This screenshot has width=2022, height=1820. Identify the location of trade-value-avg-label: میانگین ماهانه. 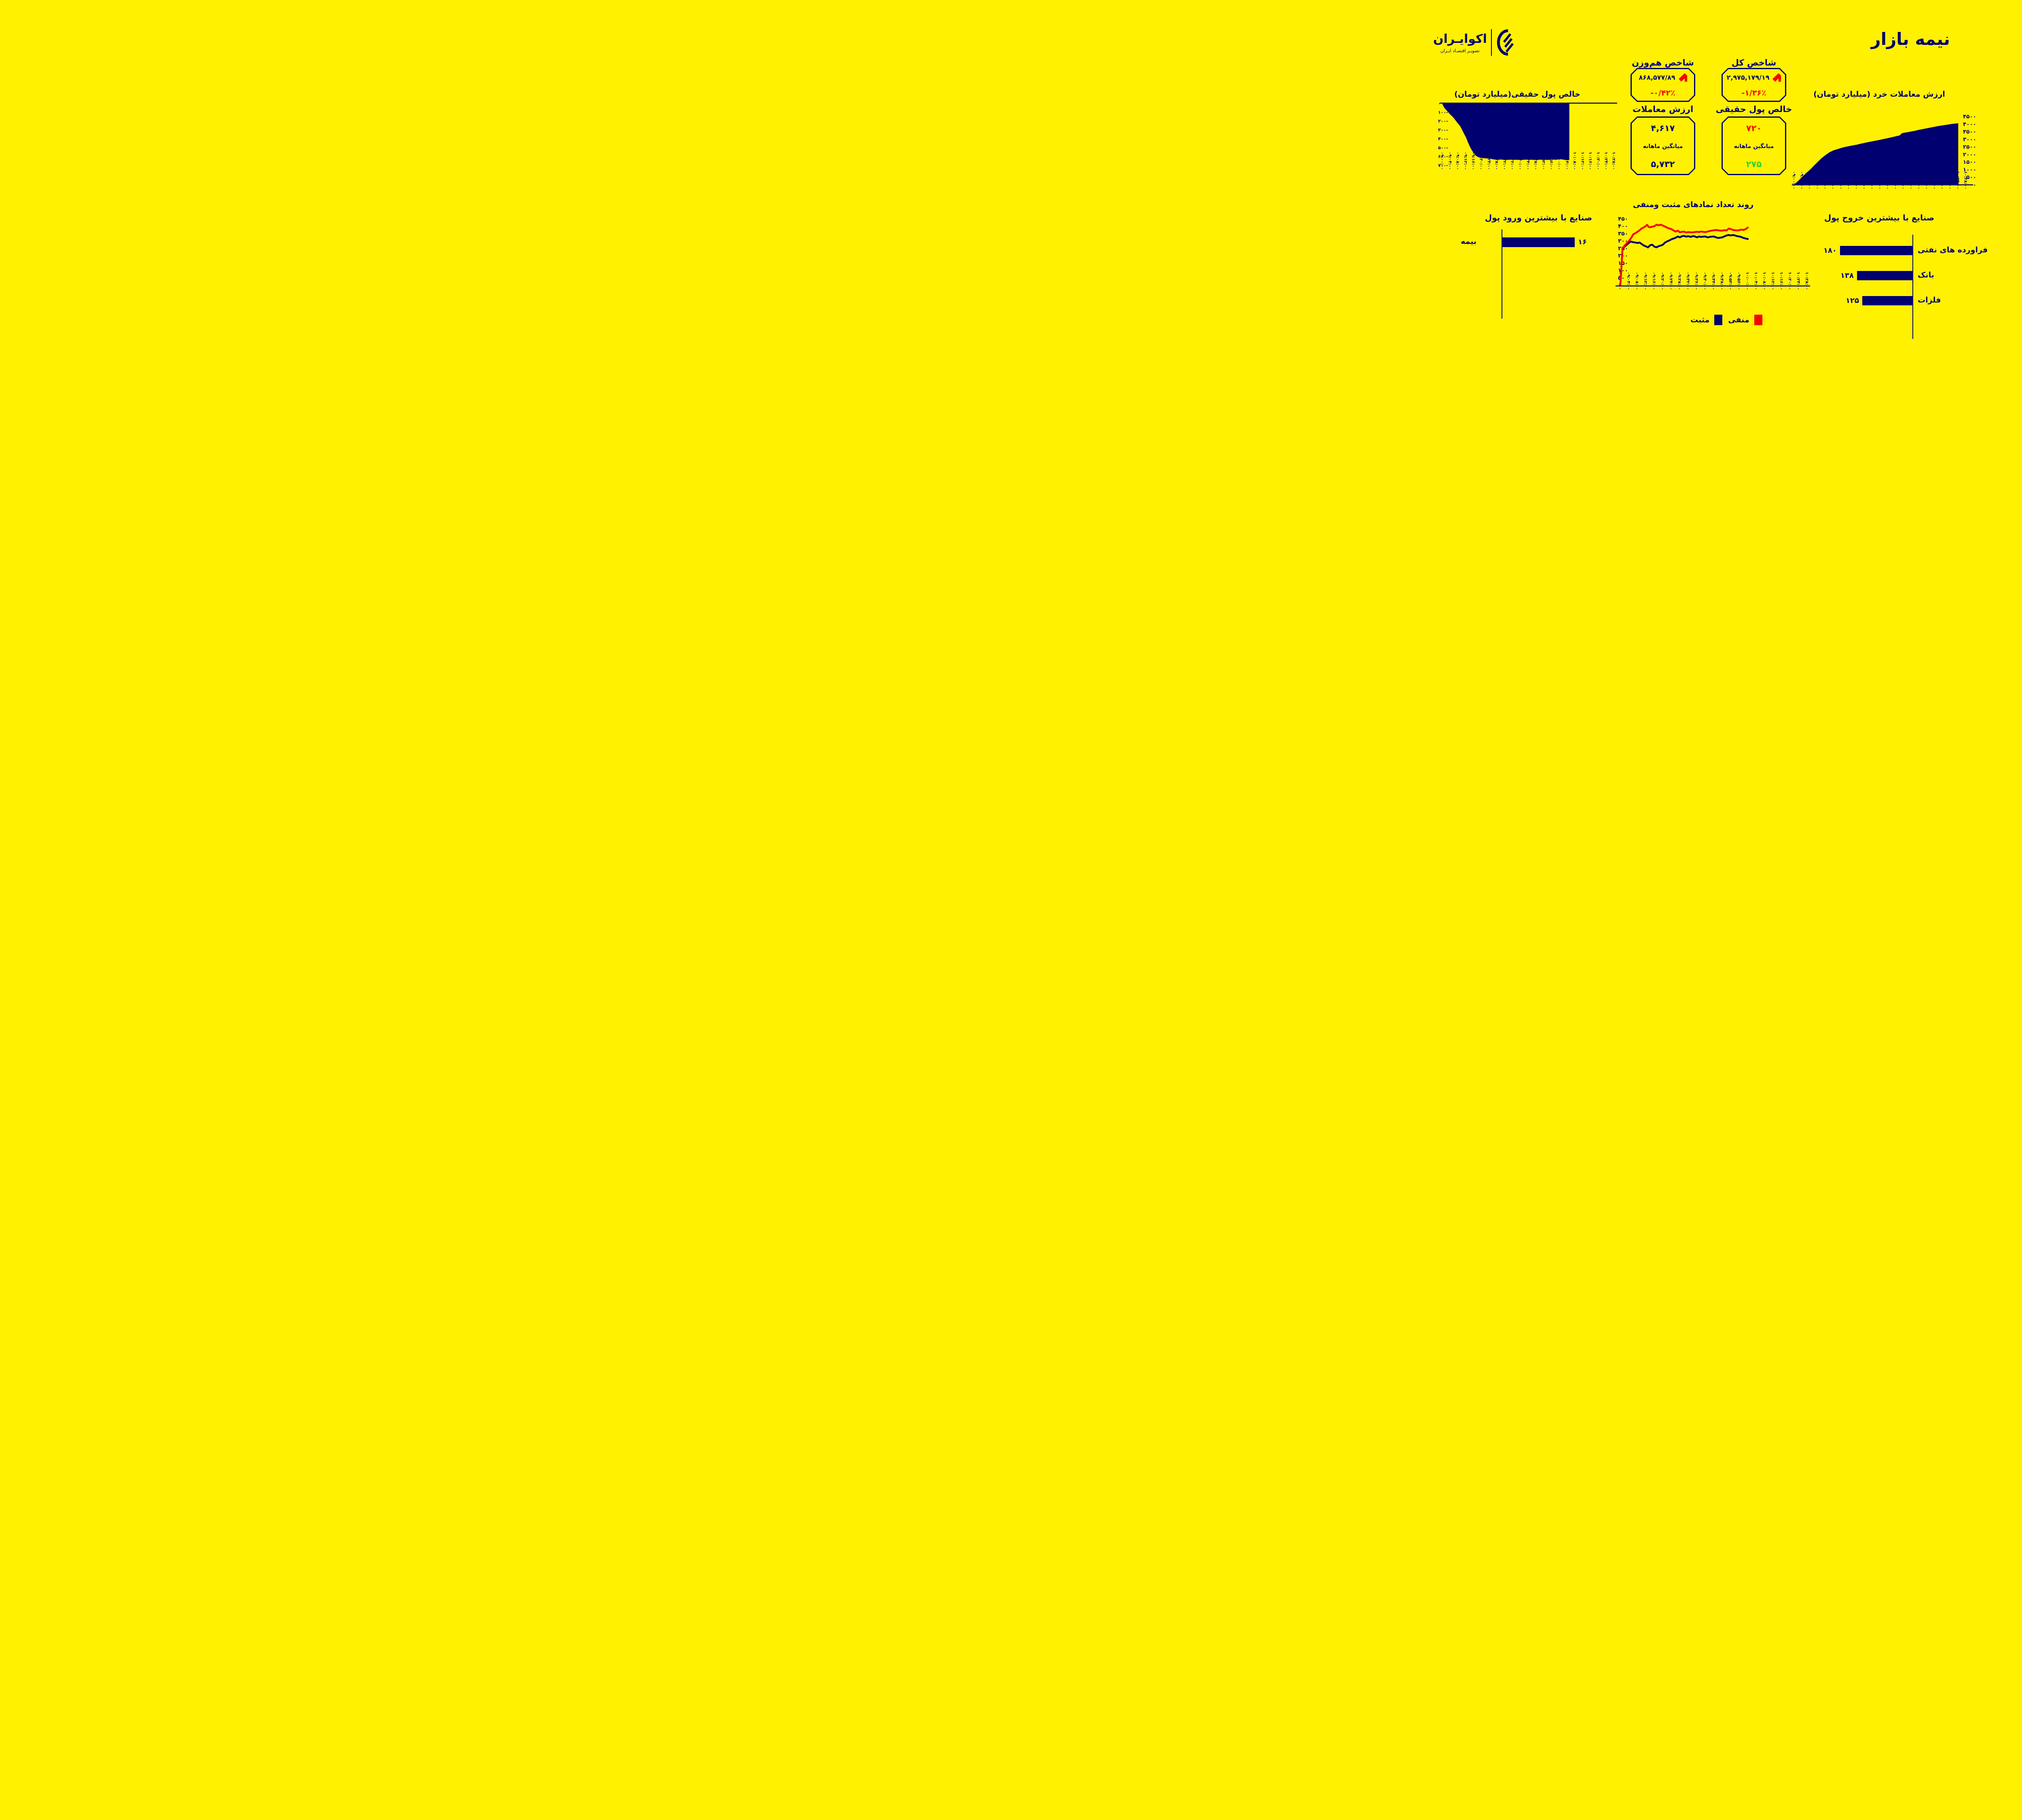
(1663, 146).